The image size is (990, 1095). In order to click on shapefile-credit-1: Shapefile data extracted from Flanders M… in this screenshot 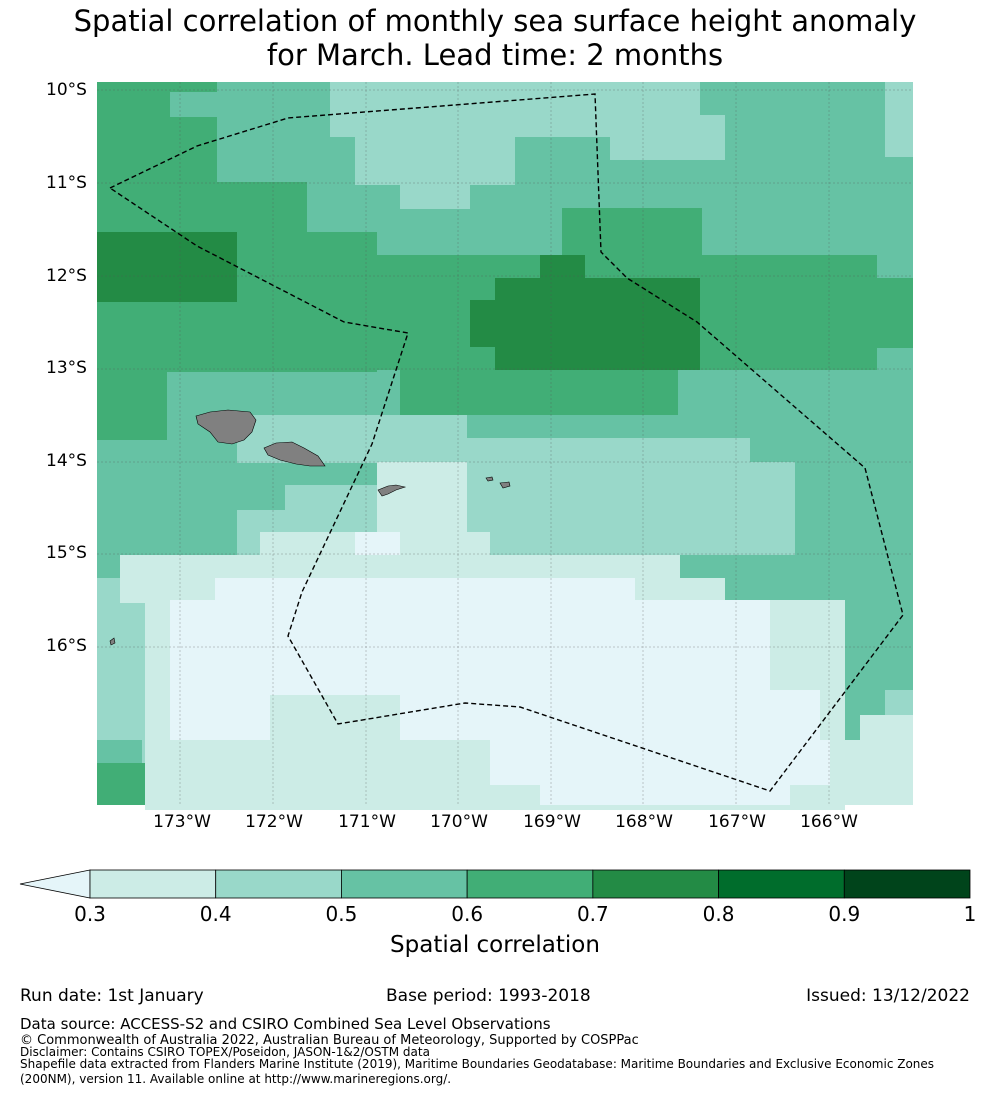, I will do `click(477, 1064)`.